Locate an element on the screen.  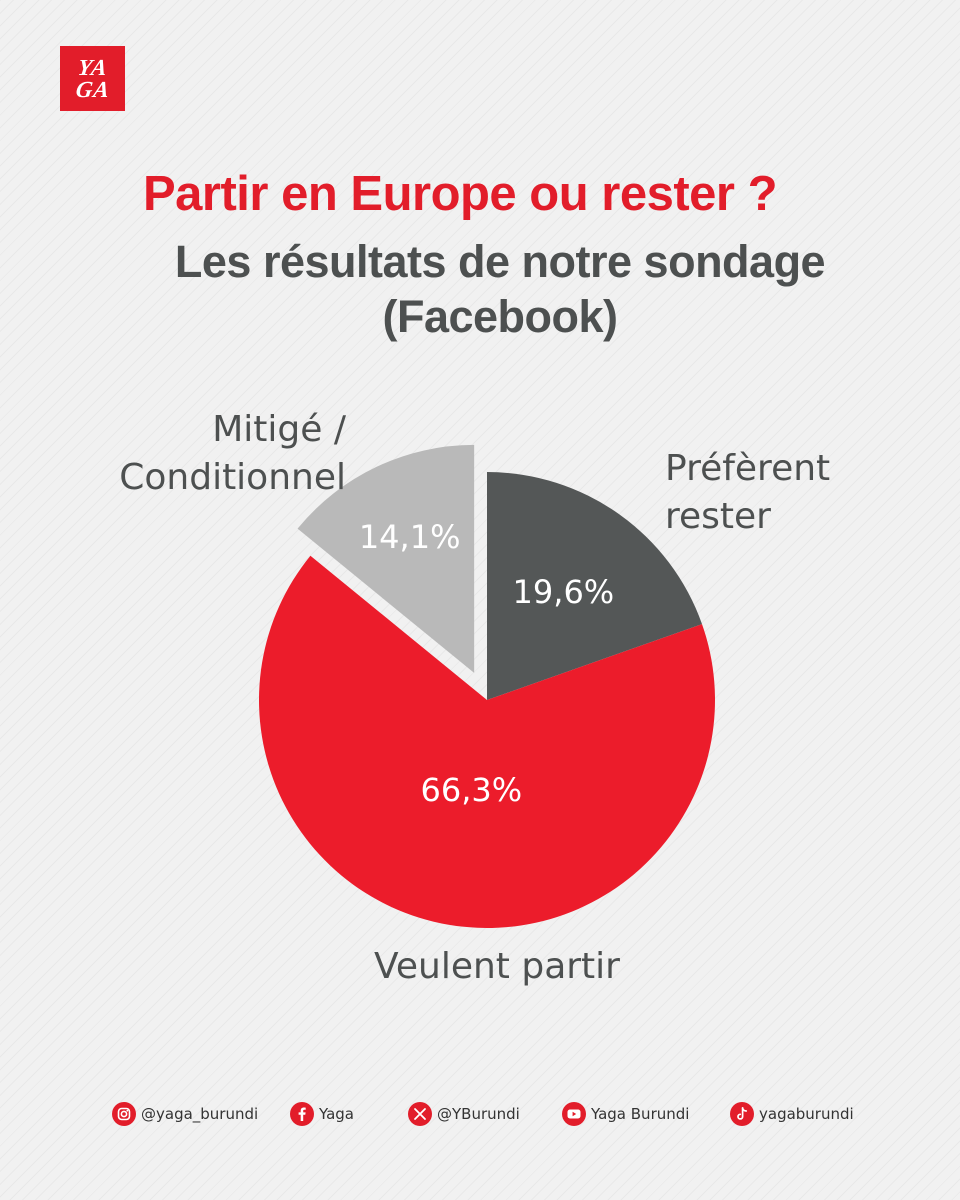
yaga-logo: YA GA is located at coordinates (92, 78).